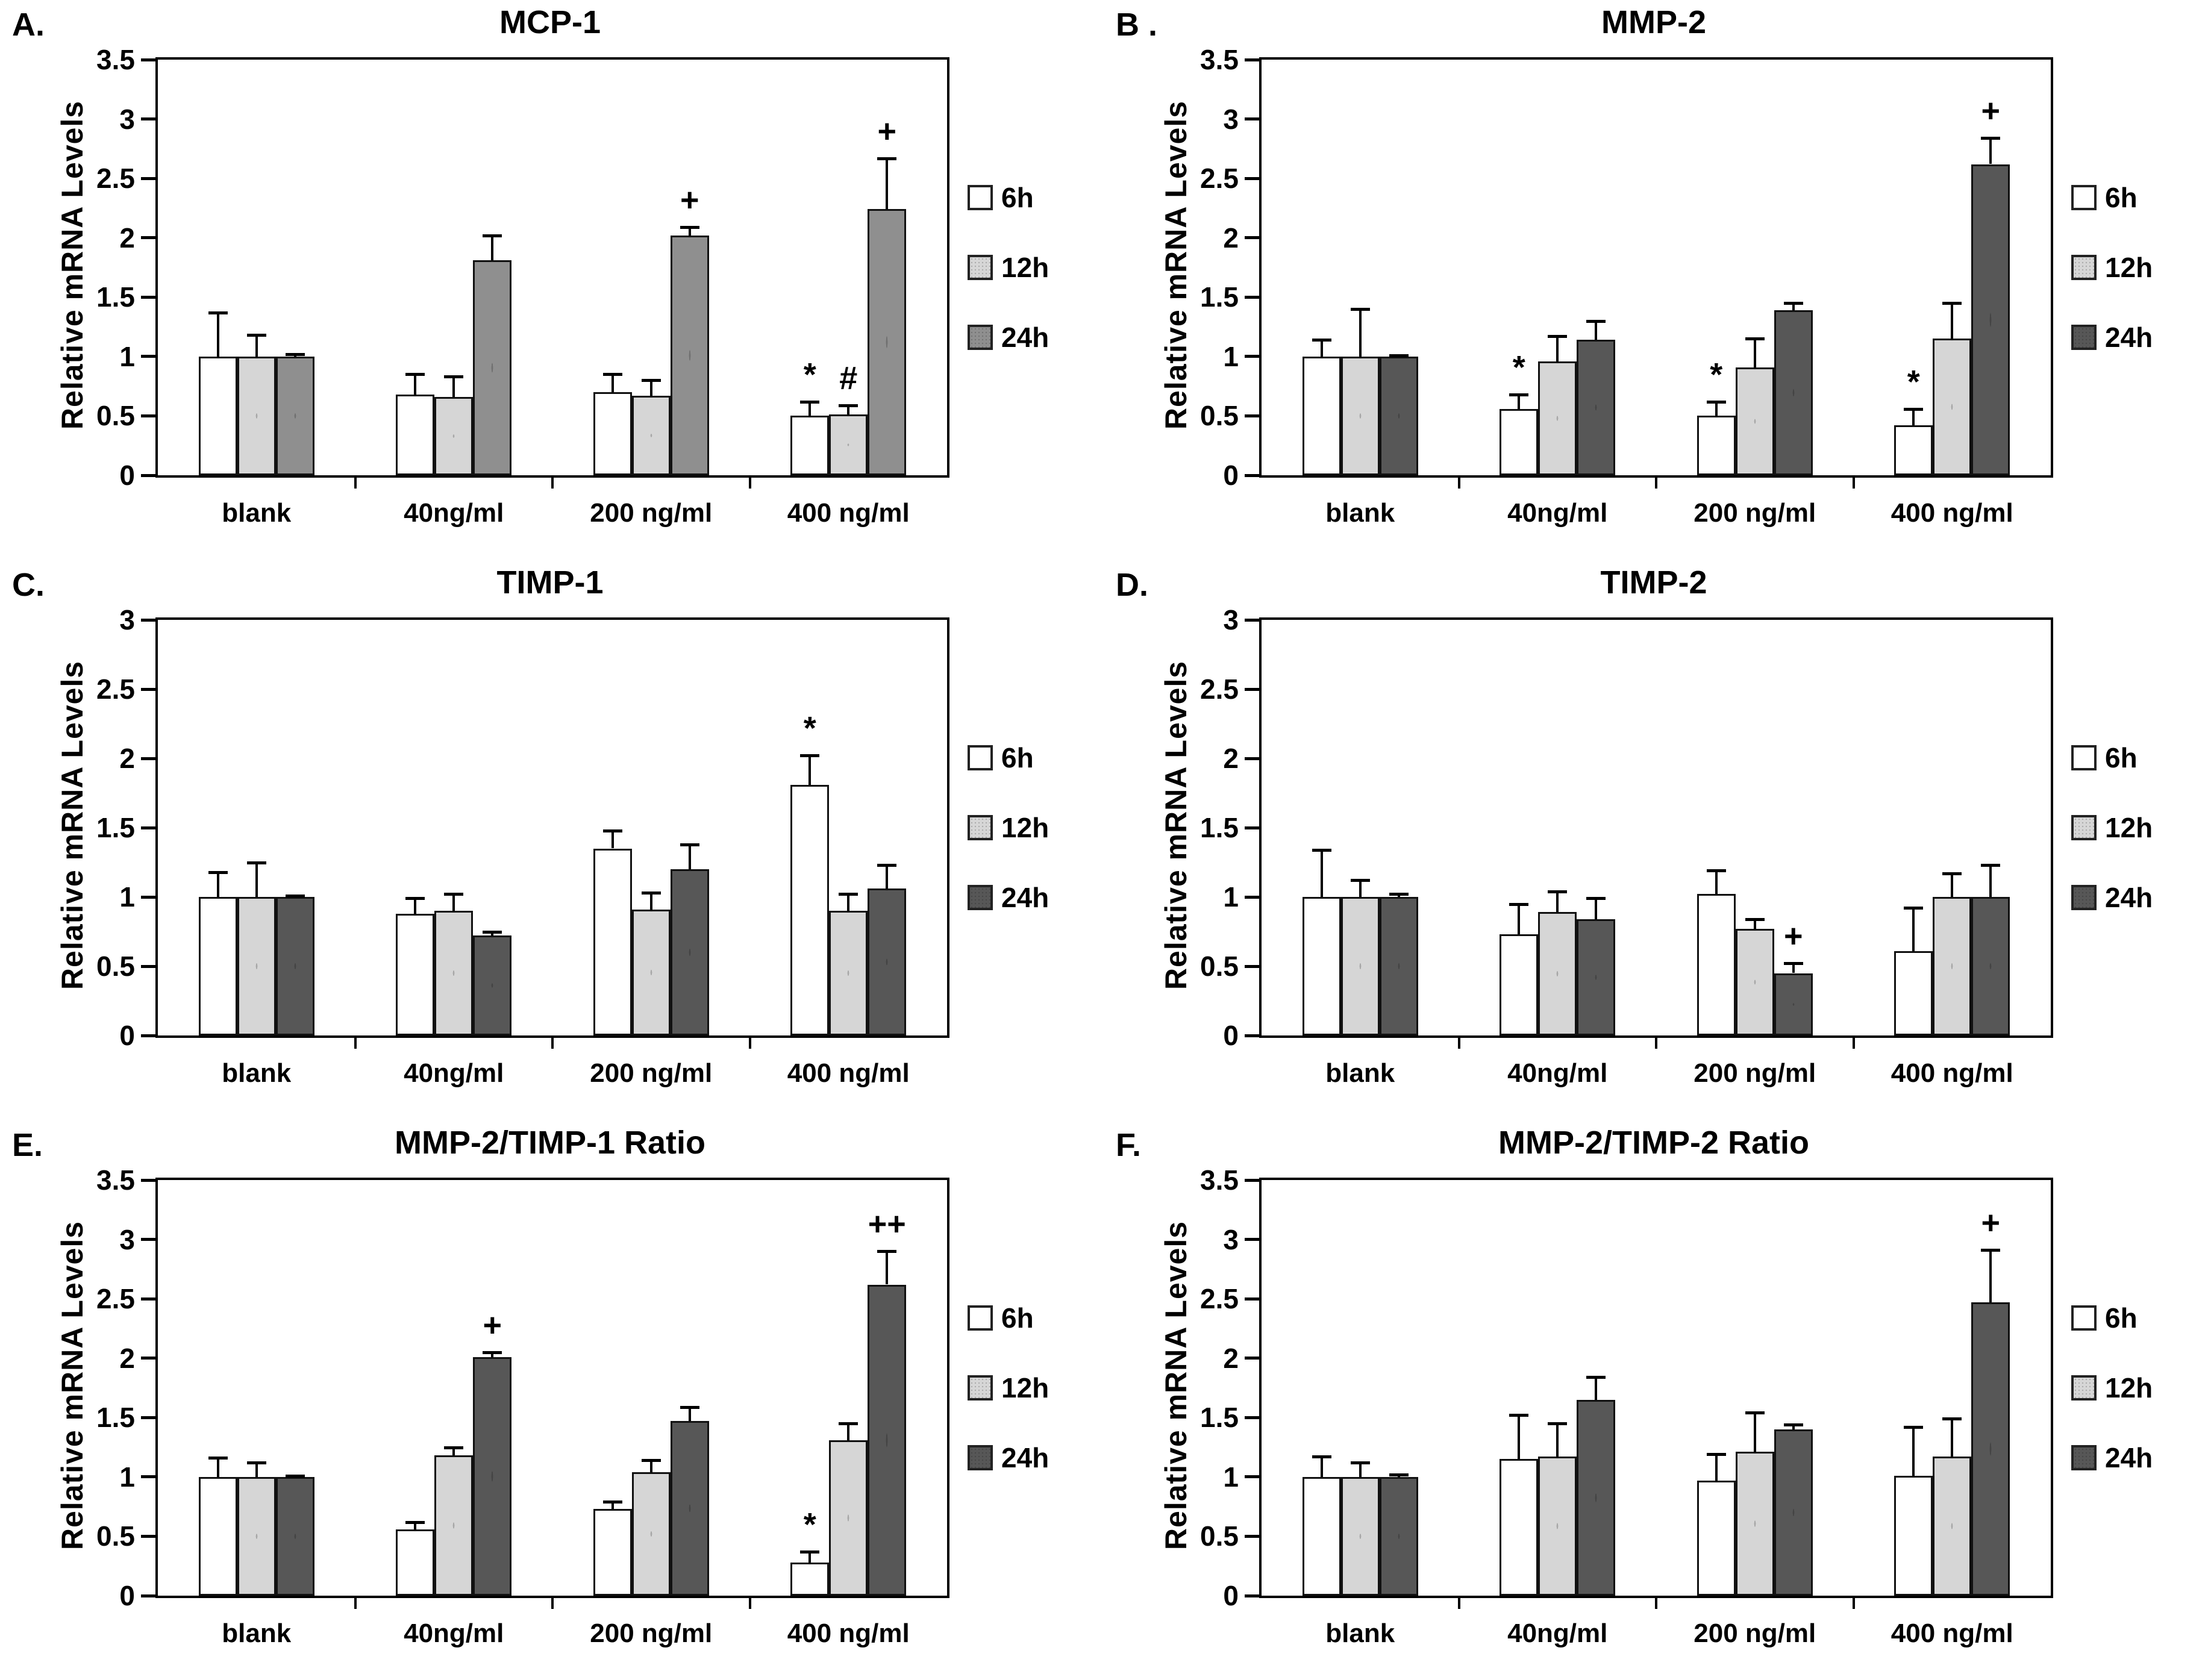  I want to click on bar-24h-200 ng/ml, so click(689, 1509).